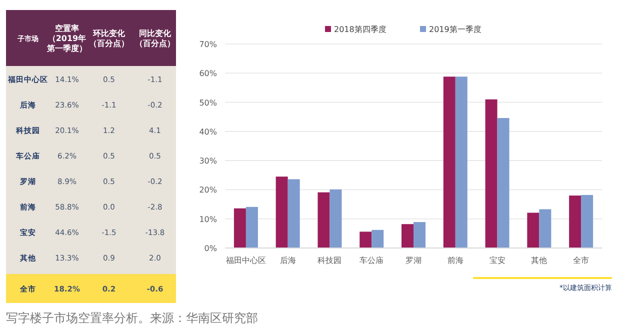  I want to click on y-tick-label: 30%, so click(208, 161).